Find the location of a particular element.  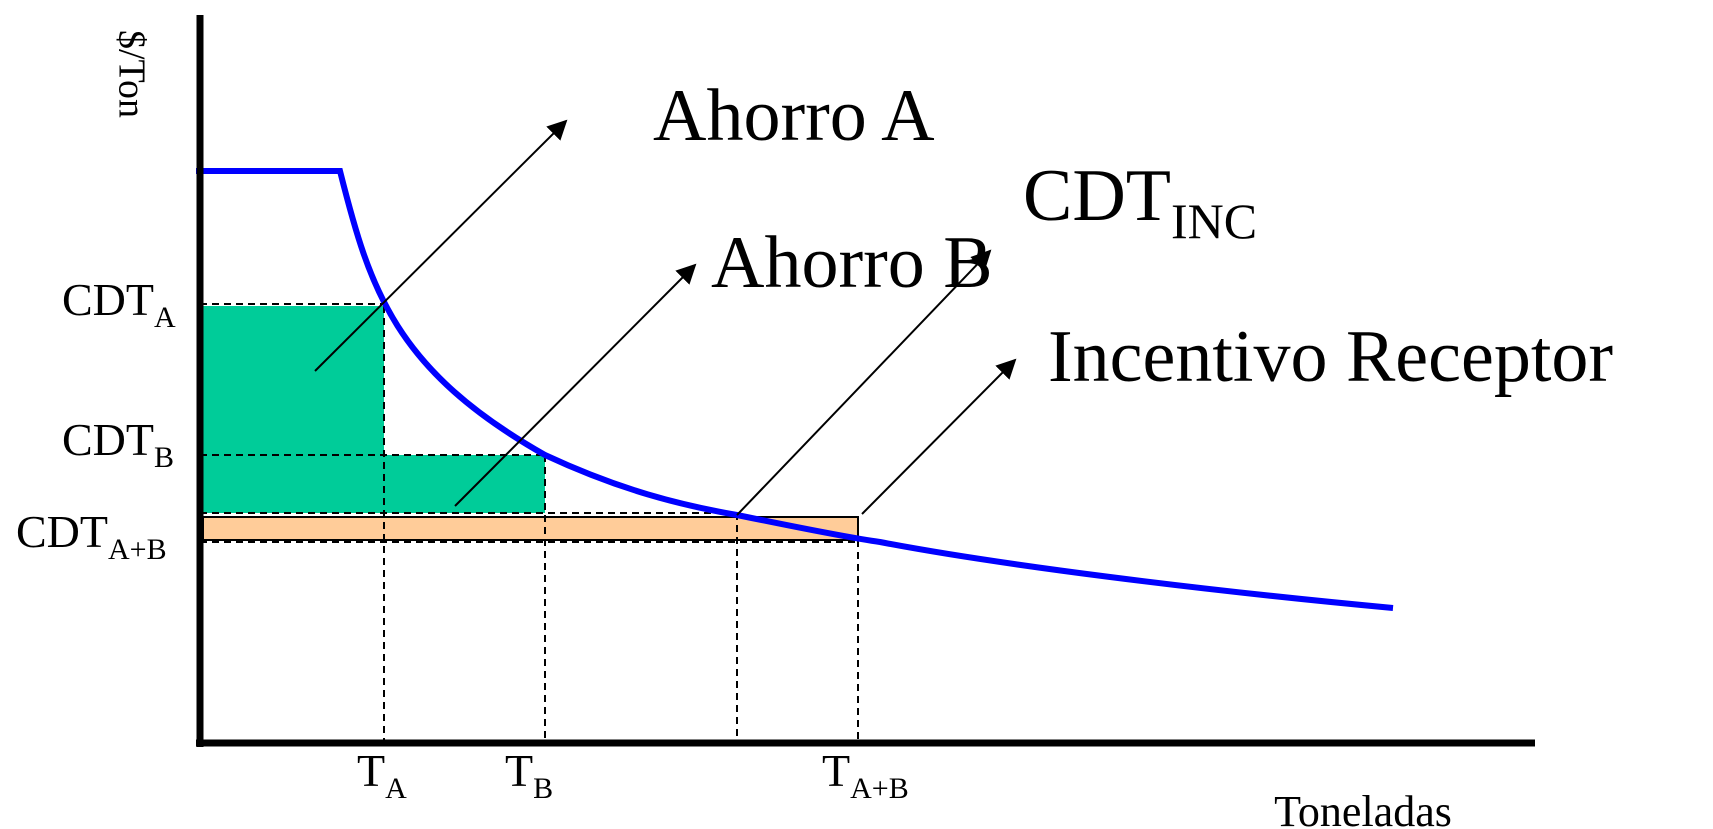

label-cdt-inc: CDTINC is located at coordinates (1140, 202).